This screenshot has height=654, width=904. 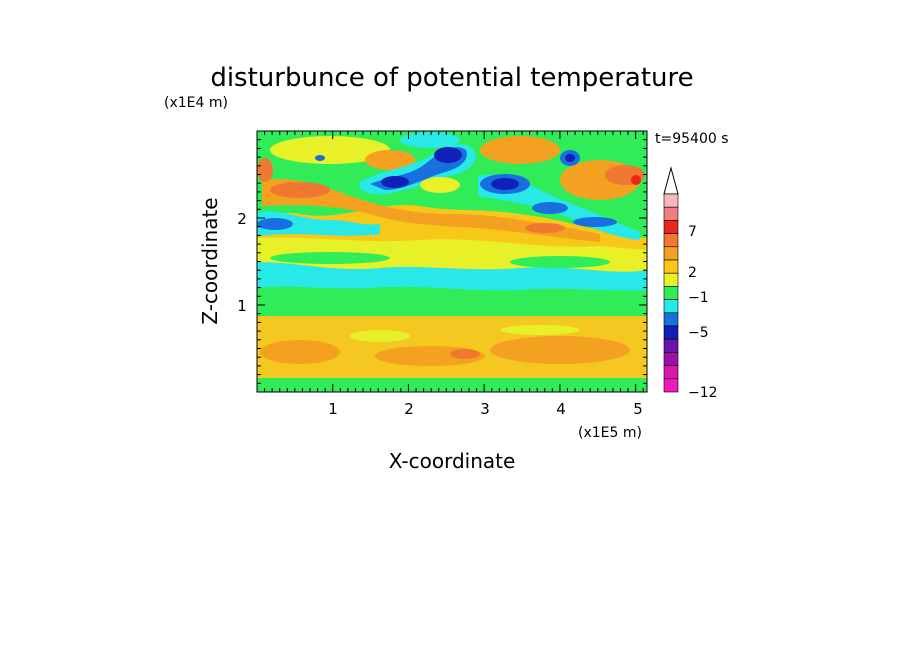 What do you see at coordinates (242, 262) in the screenshot?
I see `y-tick-labels: 1 2` at bounding box center [242, 262].